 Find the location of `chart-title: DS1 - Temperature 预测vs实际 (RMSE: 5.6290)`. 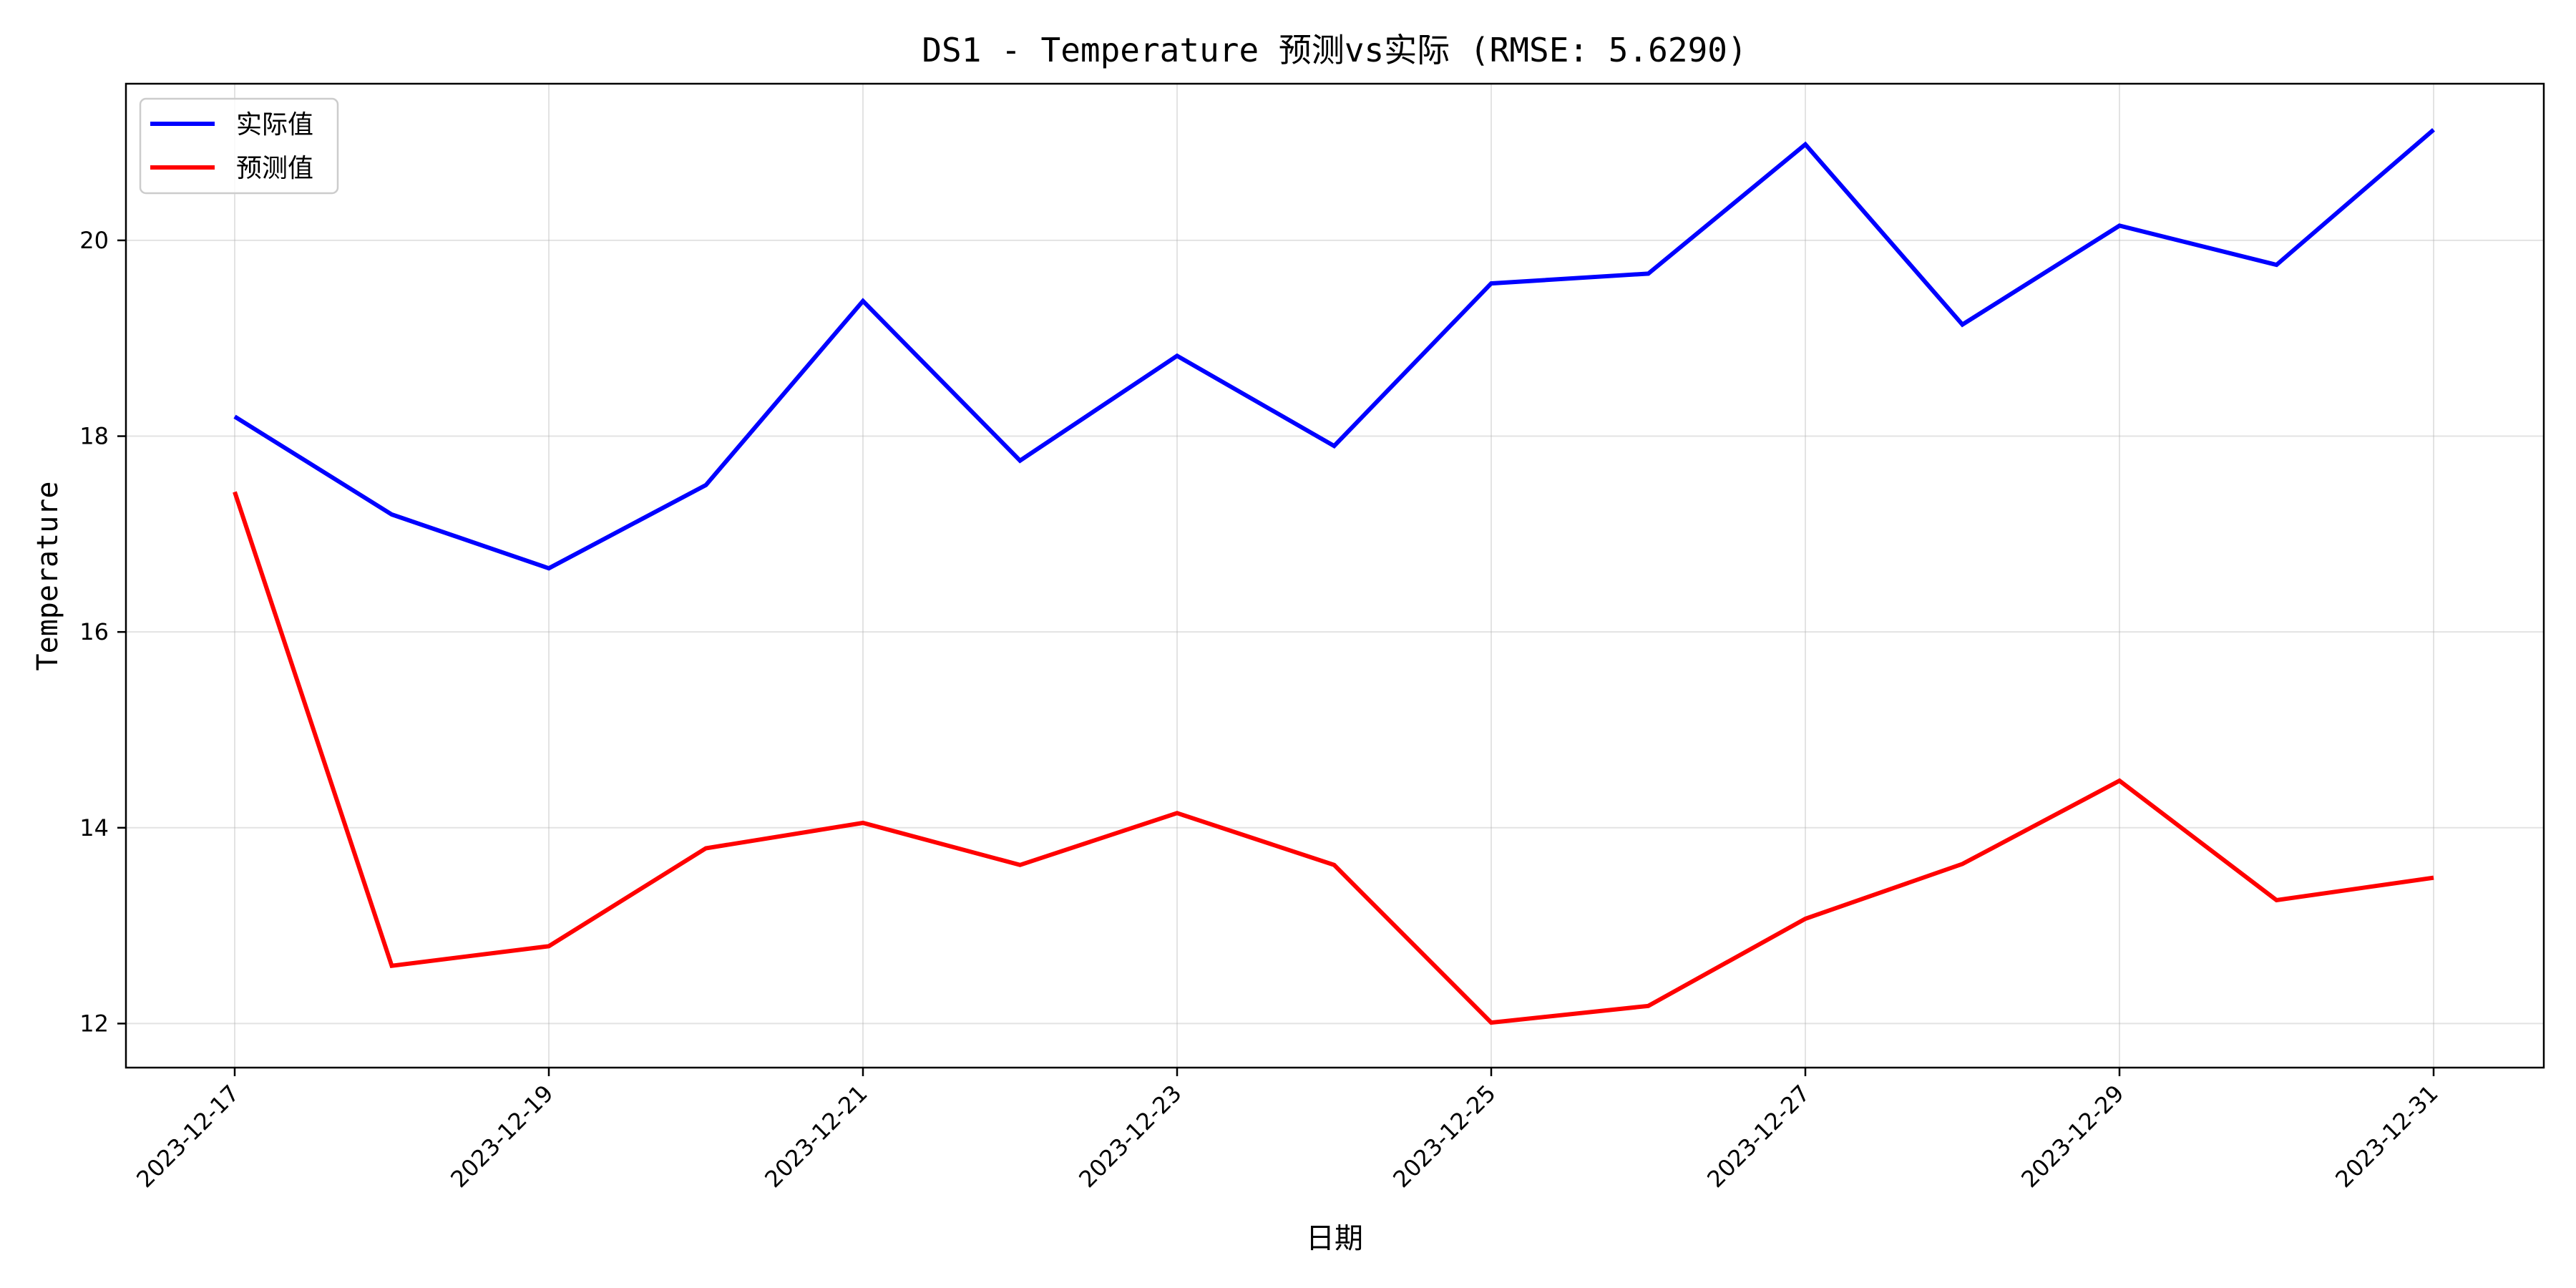

chart-title: DS1 - Temperature 预测vs实际 (RMSE: 5.6290) is located at coordinates (1334, 50).